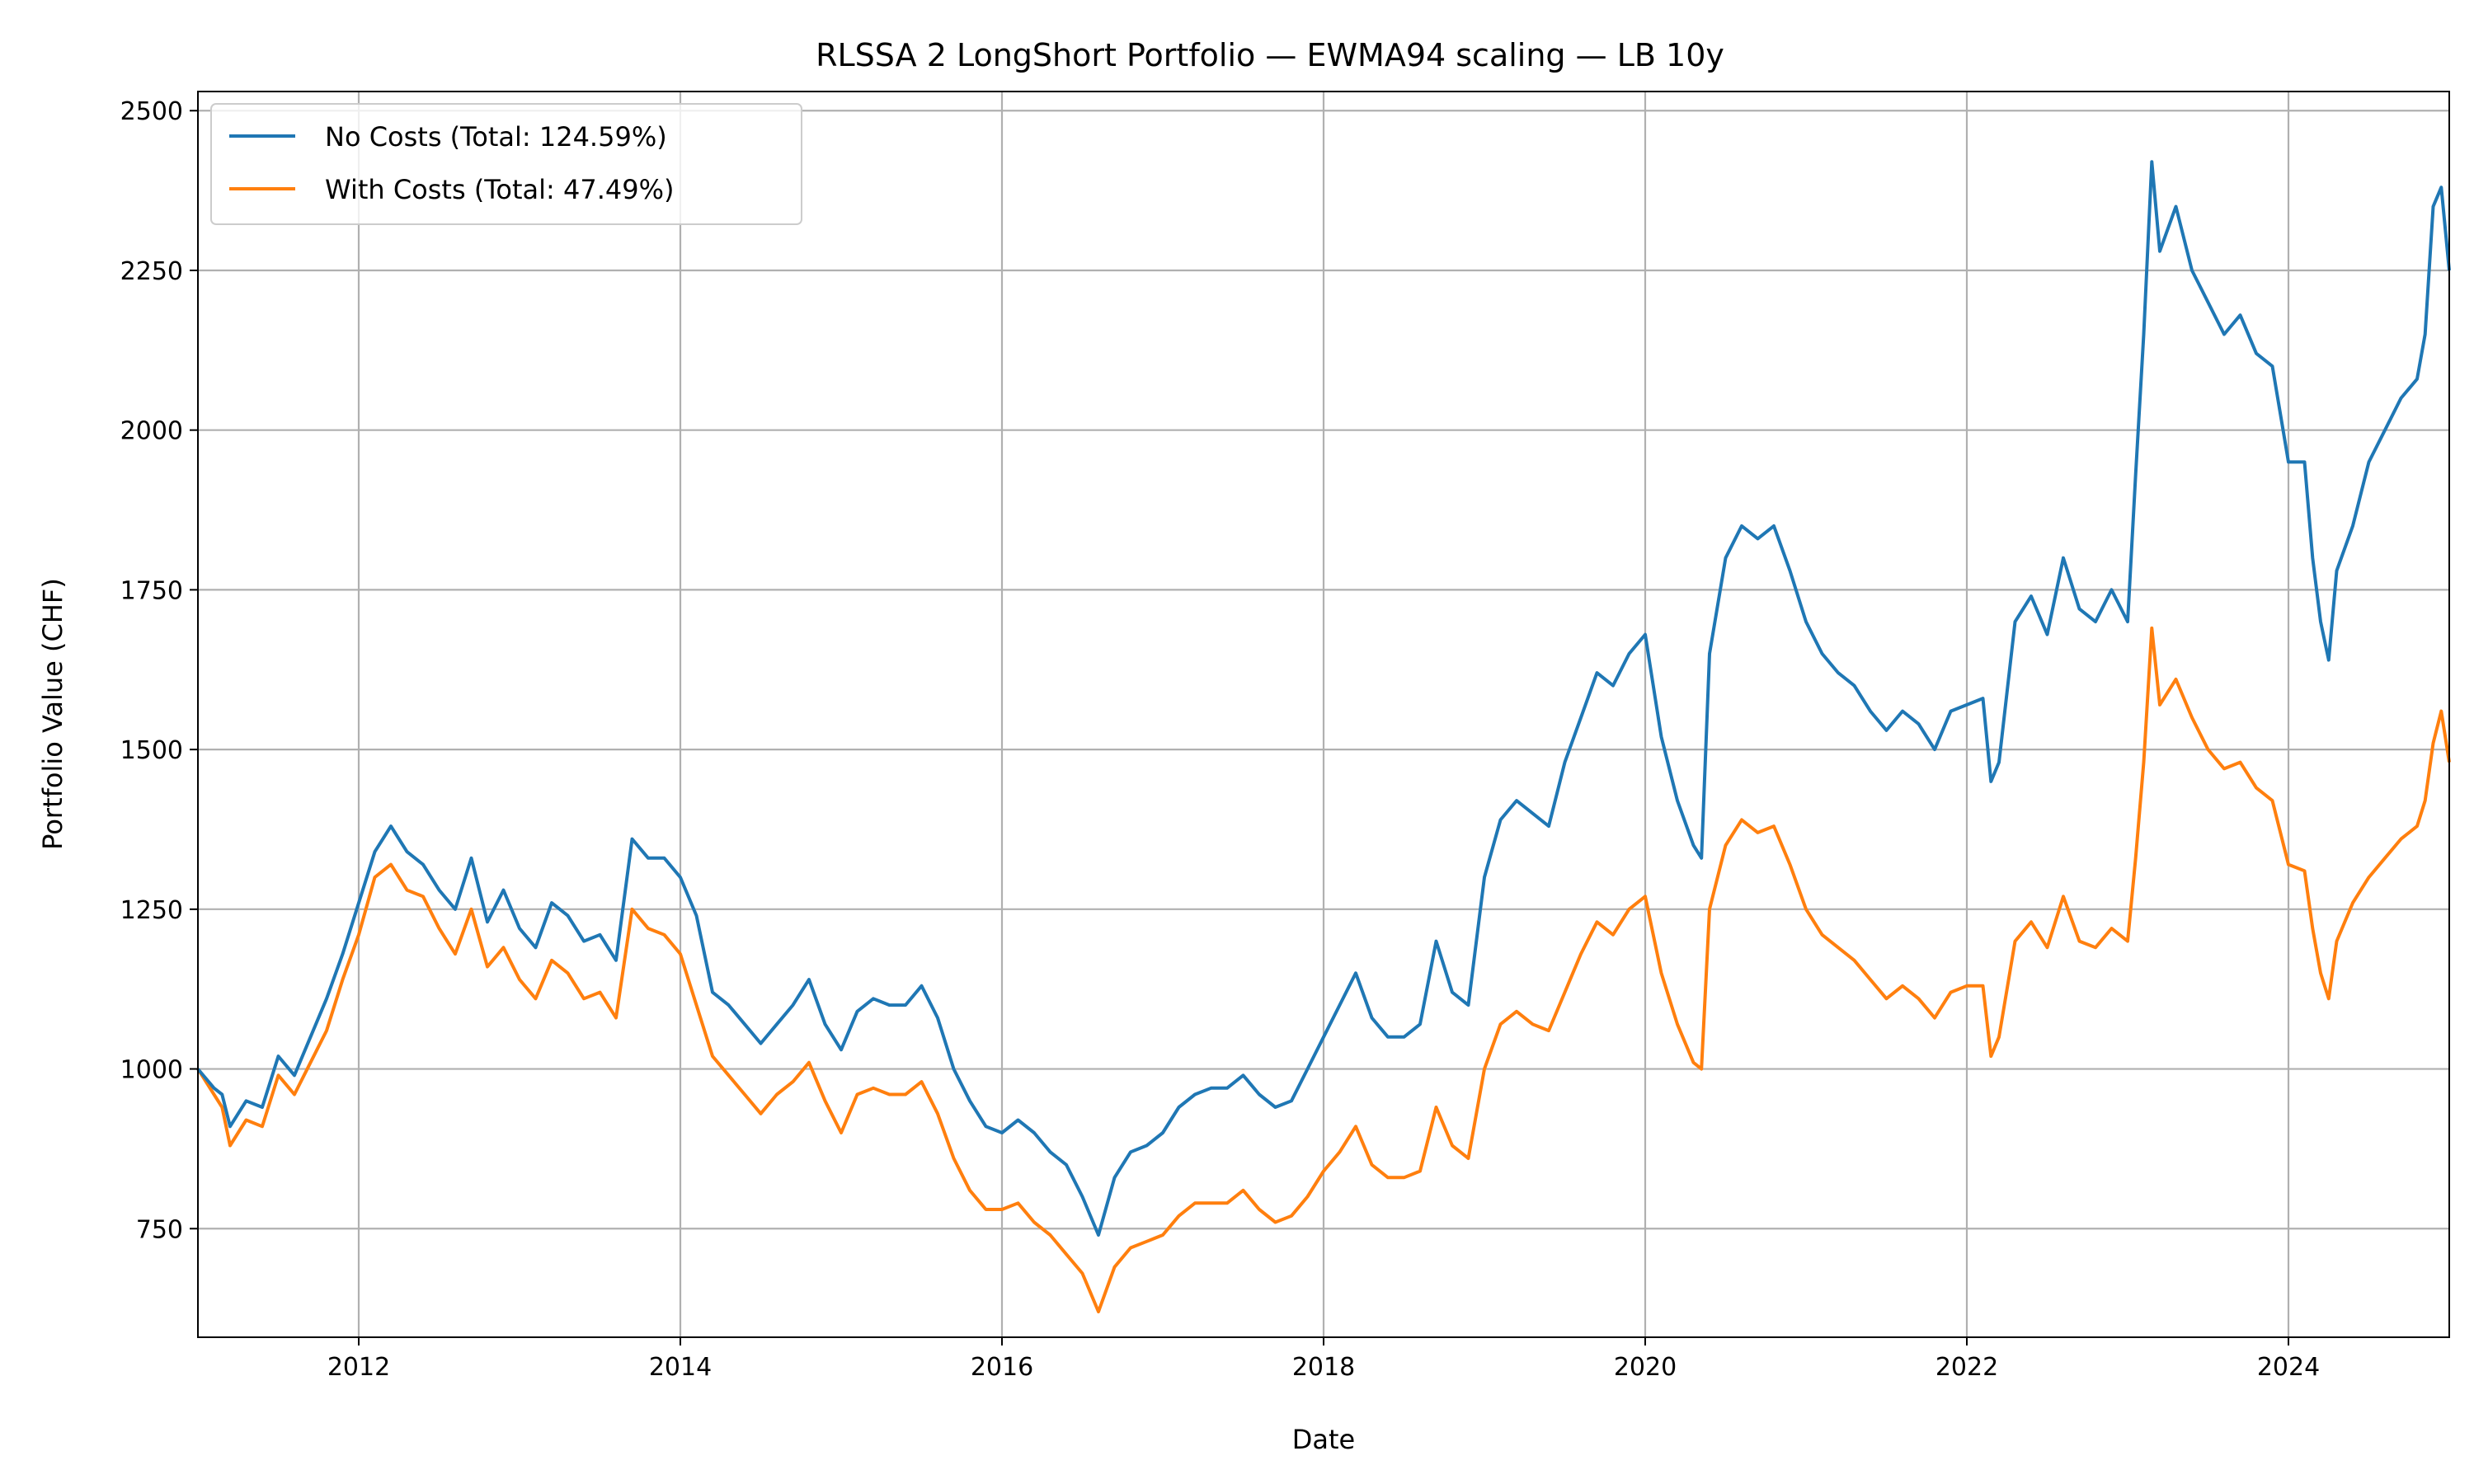  Describe the element at coordinates (2288, 1367) in the screenshot. I see `x-tick-label: 2024` at that location.